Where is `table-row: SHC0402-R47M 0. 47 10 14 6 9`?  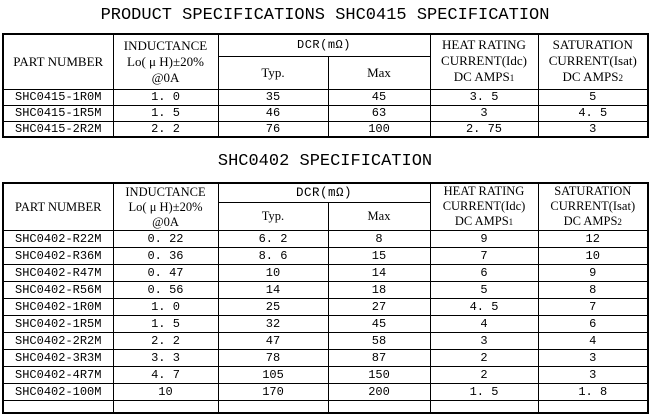
table-row: SHC0402-R47M 0. 47 10 14 6 9 is located at coordinates (325, 273).